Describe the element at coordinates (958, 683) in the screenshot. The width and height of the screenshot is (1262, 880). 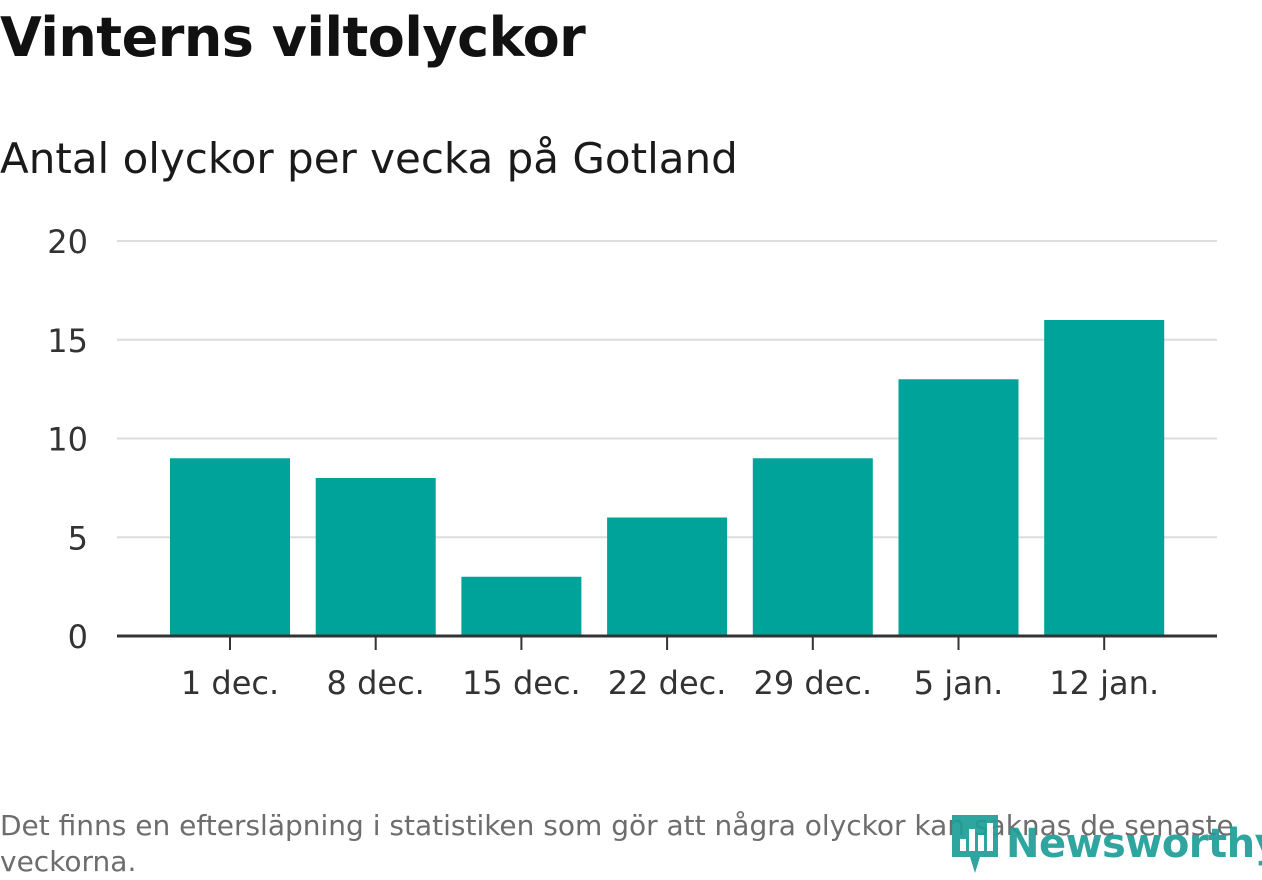
I see `x-tick-label: 5 jan.` at that location.